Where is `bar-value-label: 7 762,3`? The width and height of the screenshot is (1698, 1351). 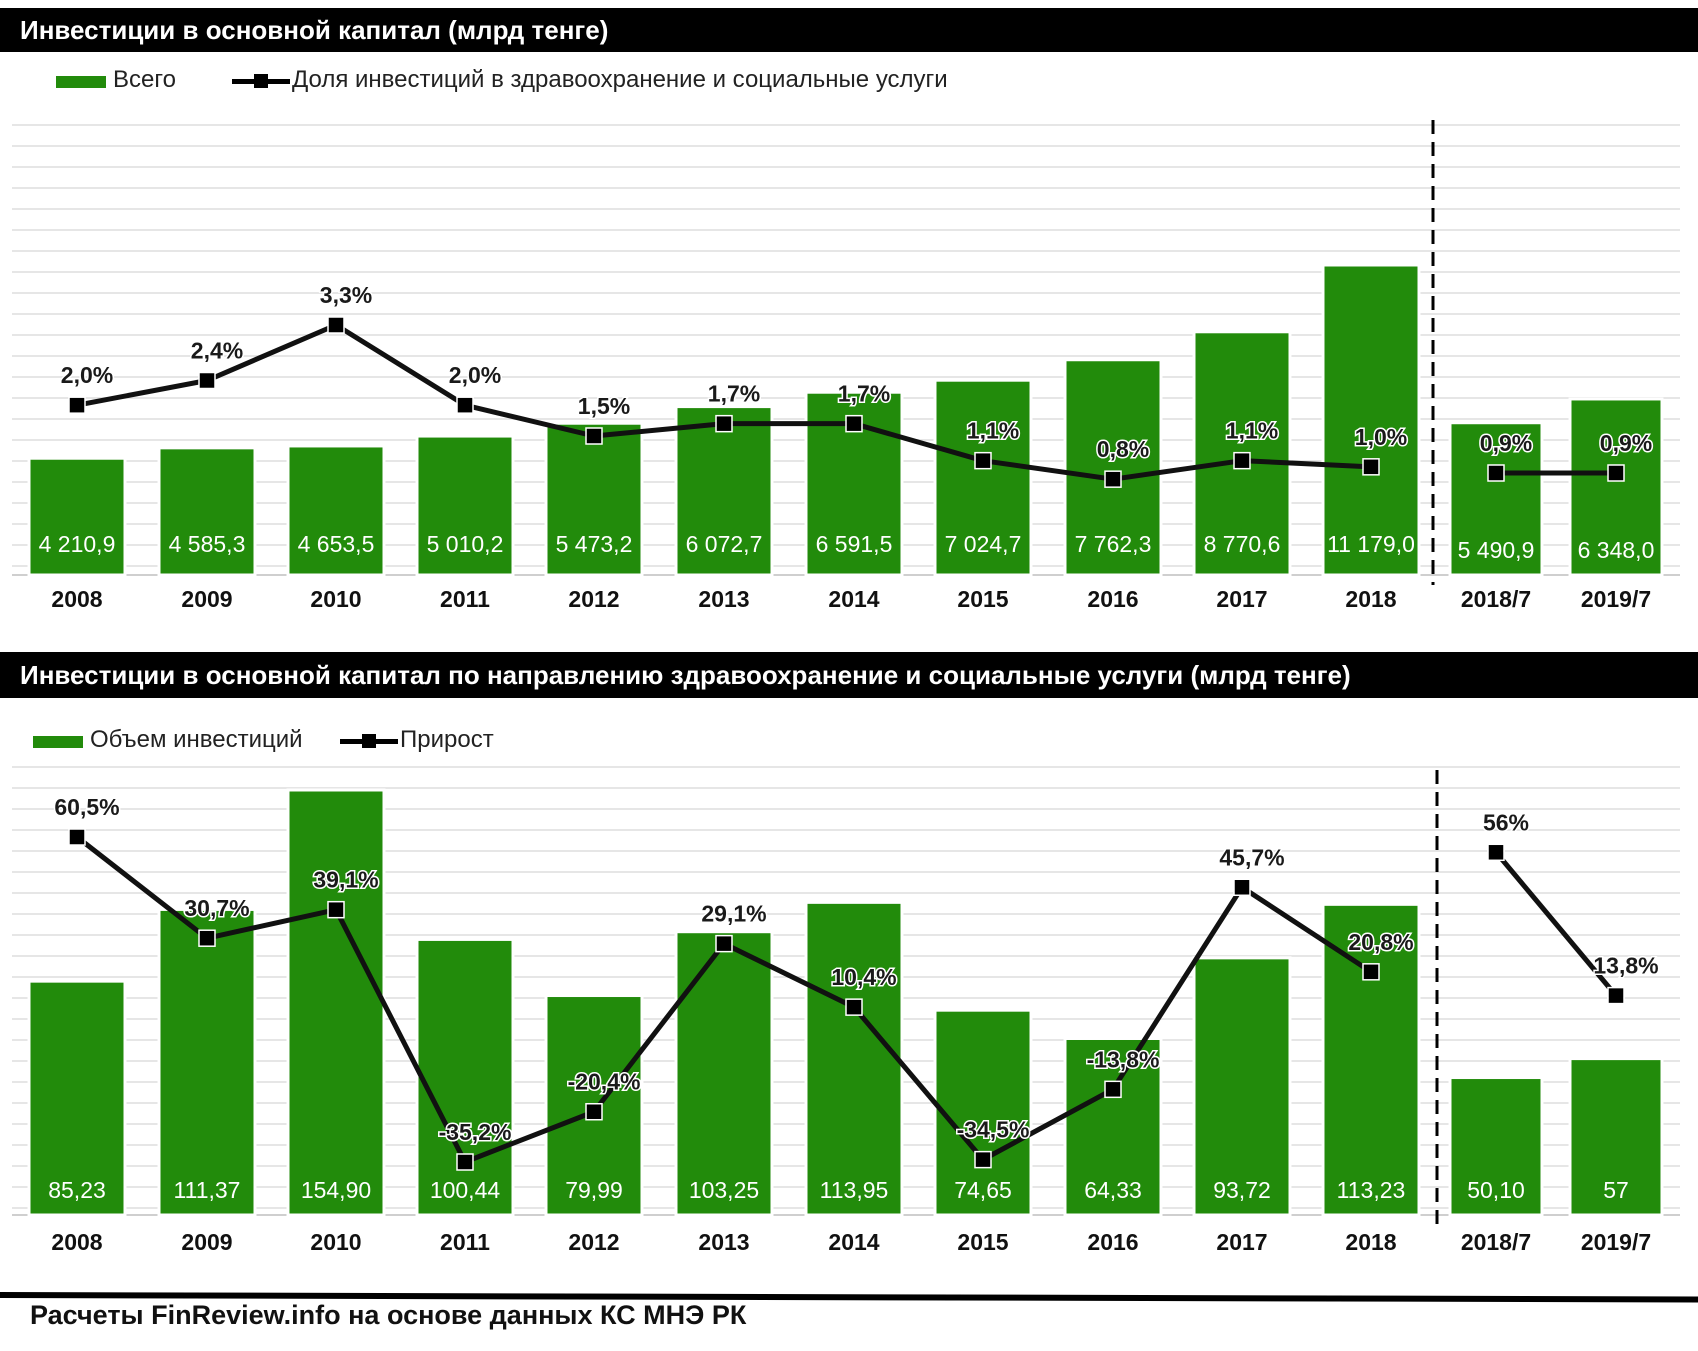 bar-value-label: 7 762,3 is located at coordinates (1113, 544).